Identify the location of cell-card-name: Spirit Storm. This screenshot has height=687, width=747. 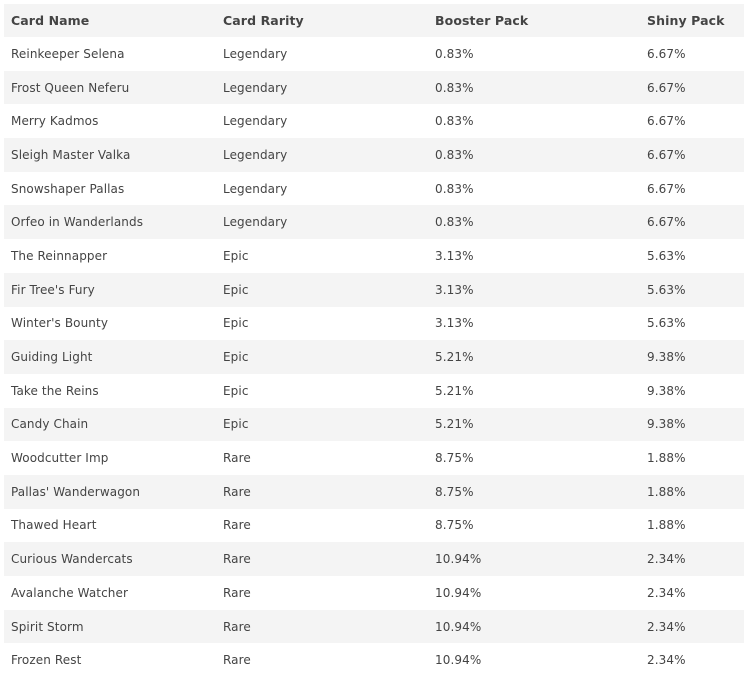
(47, 626).